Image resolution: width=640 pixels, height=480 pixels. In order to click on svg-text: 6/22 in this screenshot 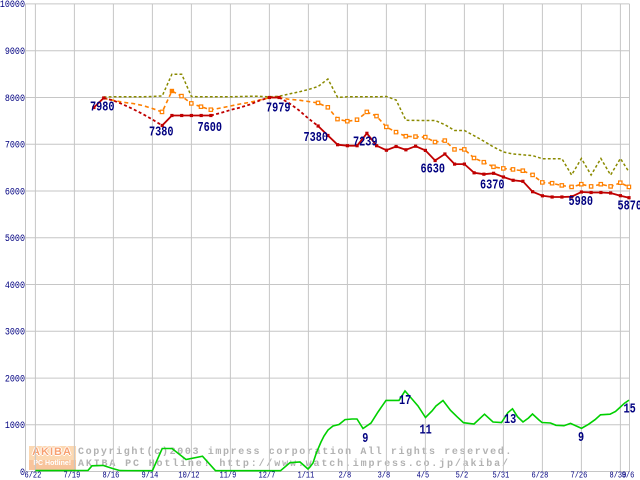, I will do `click(33, 475)`.